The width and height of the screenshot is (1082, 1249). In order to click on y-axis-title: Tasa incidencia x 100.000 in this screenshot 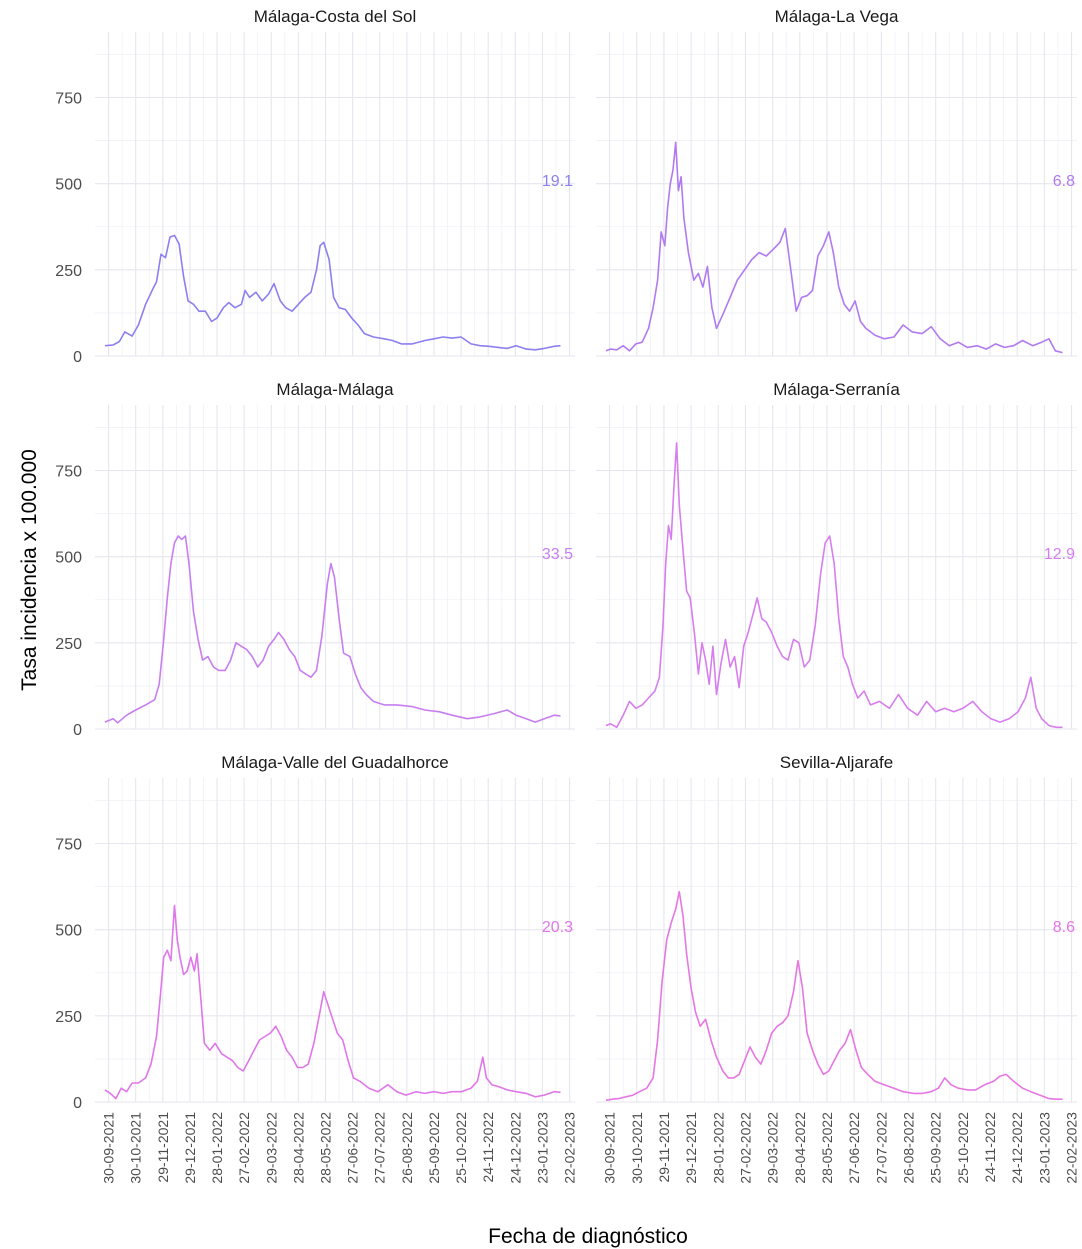, I will do `click(29, 570)`.